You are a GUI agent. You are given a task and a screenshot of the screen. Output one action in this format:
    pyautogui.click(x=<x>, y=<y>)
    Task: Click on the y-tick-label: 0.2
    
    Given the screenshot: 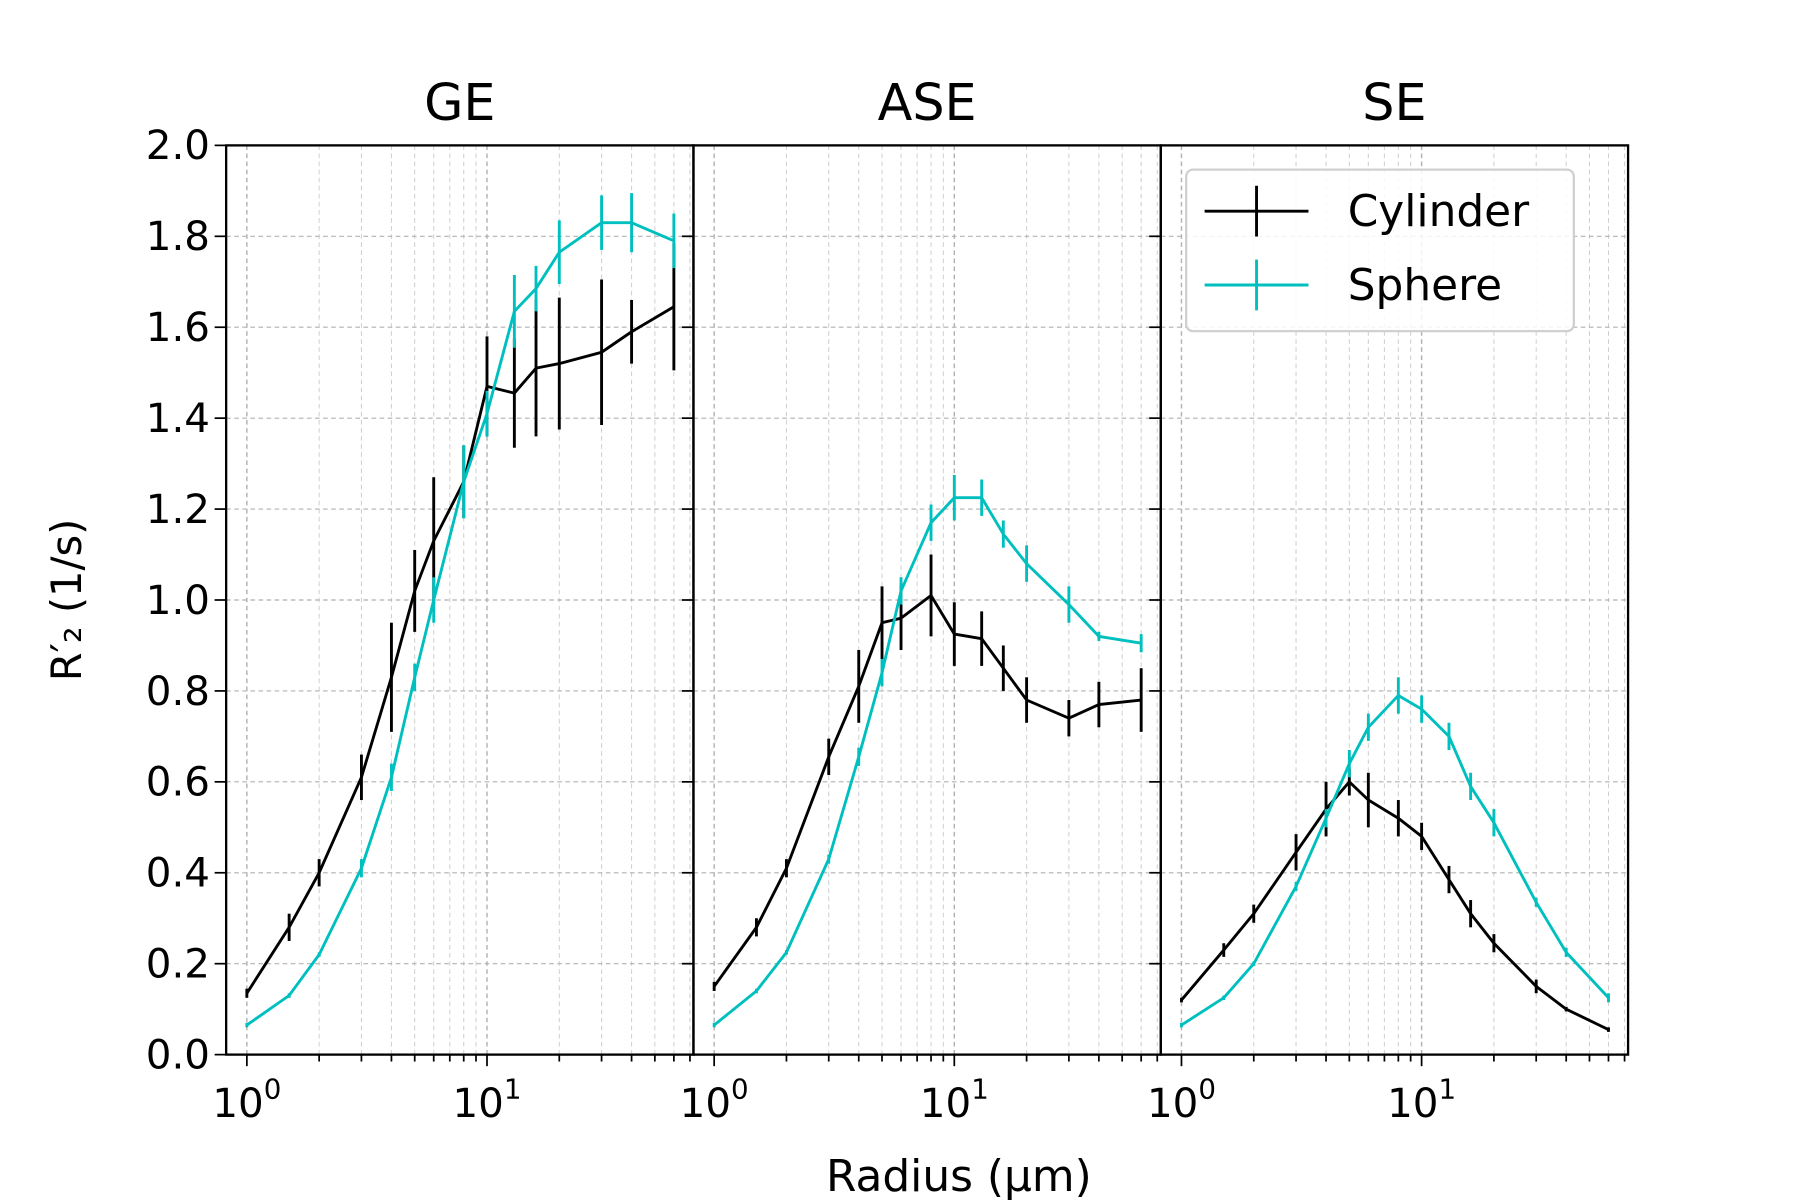 What is the action you would take?
    pyautogui.click(x=178, y=964)
    